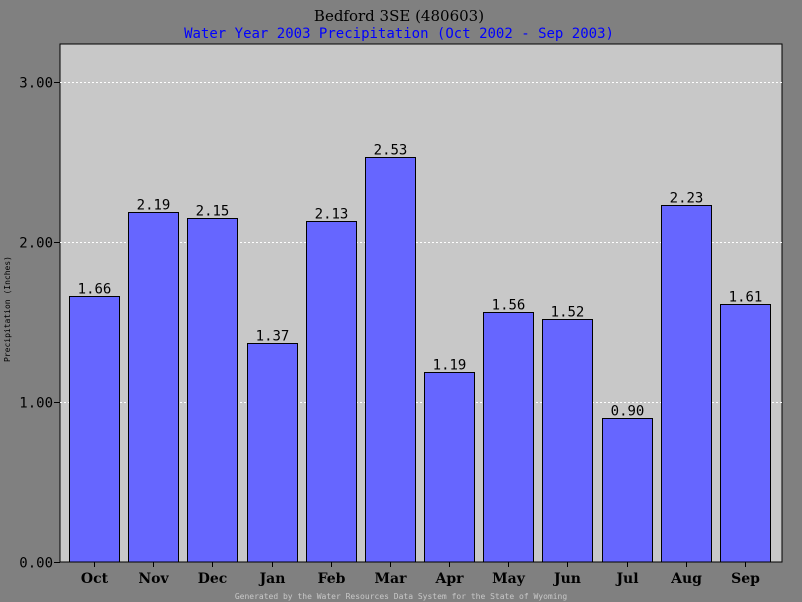  I want to click on x-tick-label: Sep, so click(745, 579).